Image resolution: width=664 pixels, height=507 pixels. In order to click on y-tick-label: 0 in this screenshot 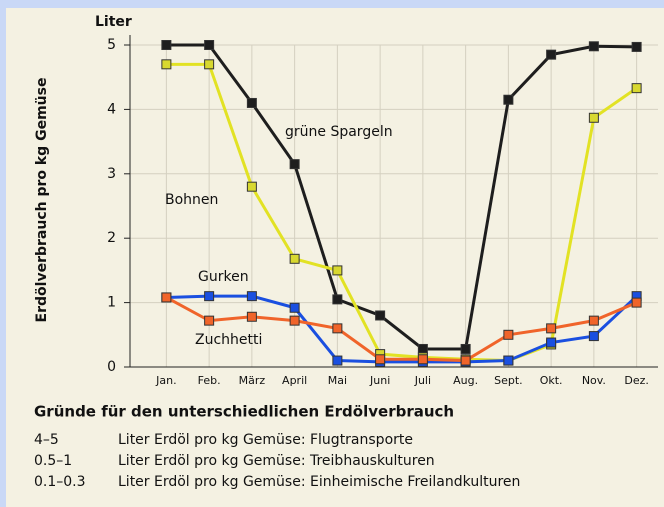, I will do `click(111, 367)`.